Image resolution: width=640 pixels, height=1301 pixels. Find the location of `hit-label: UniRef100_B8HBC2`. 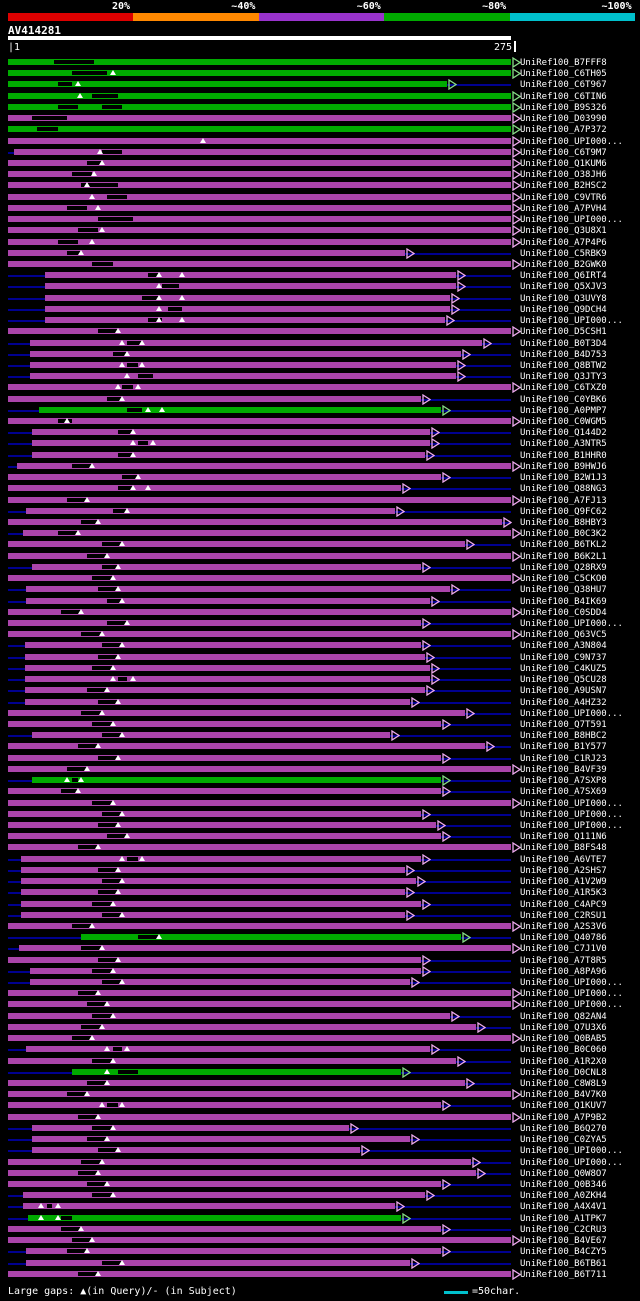

hit-label: UniRef100_B8HBC2 is located at coordinates (563, 736).